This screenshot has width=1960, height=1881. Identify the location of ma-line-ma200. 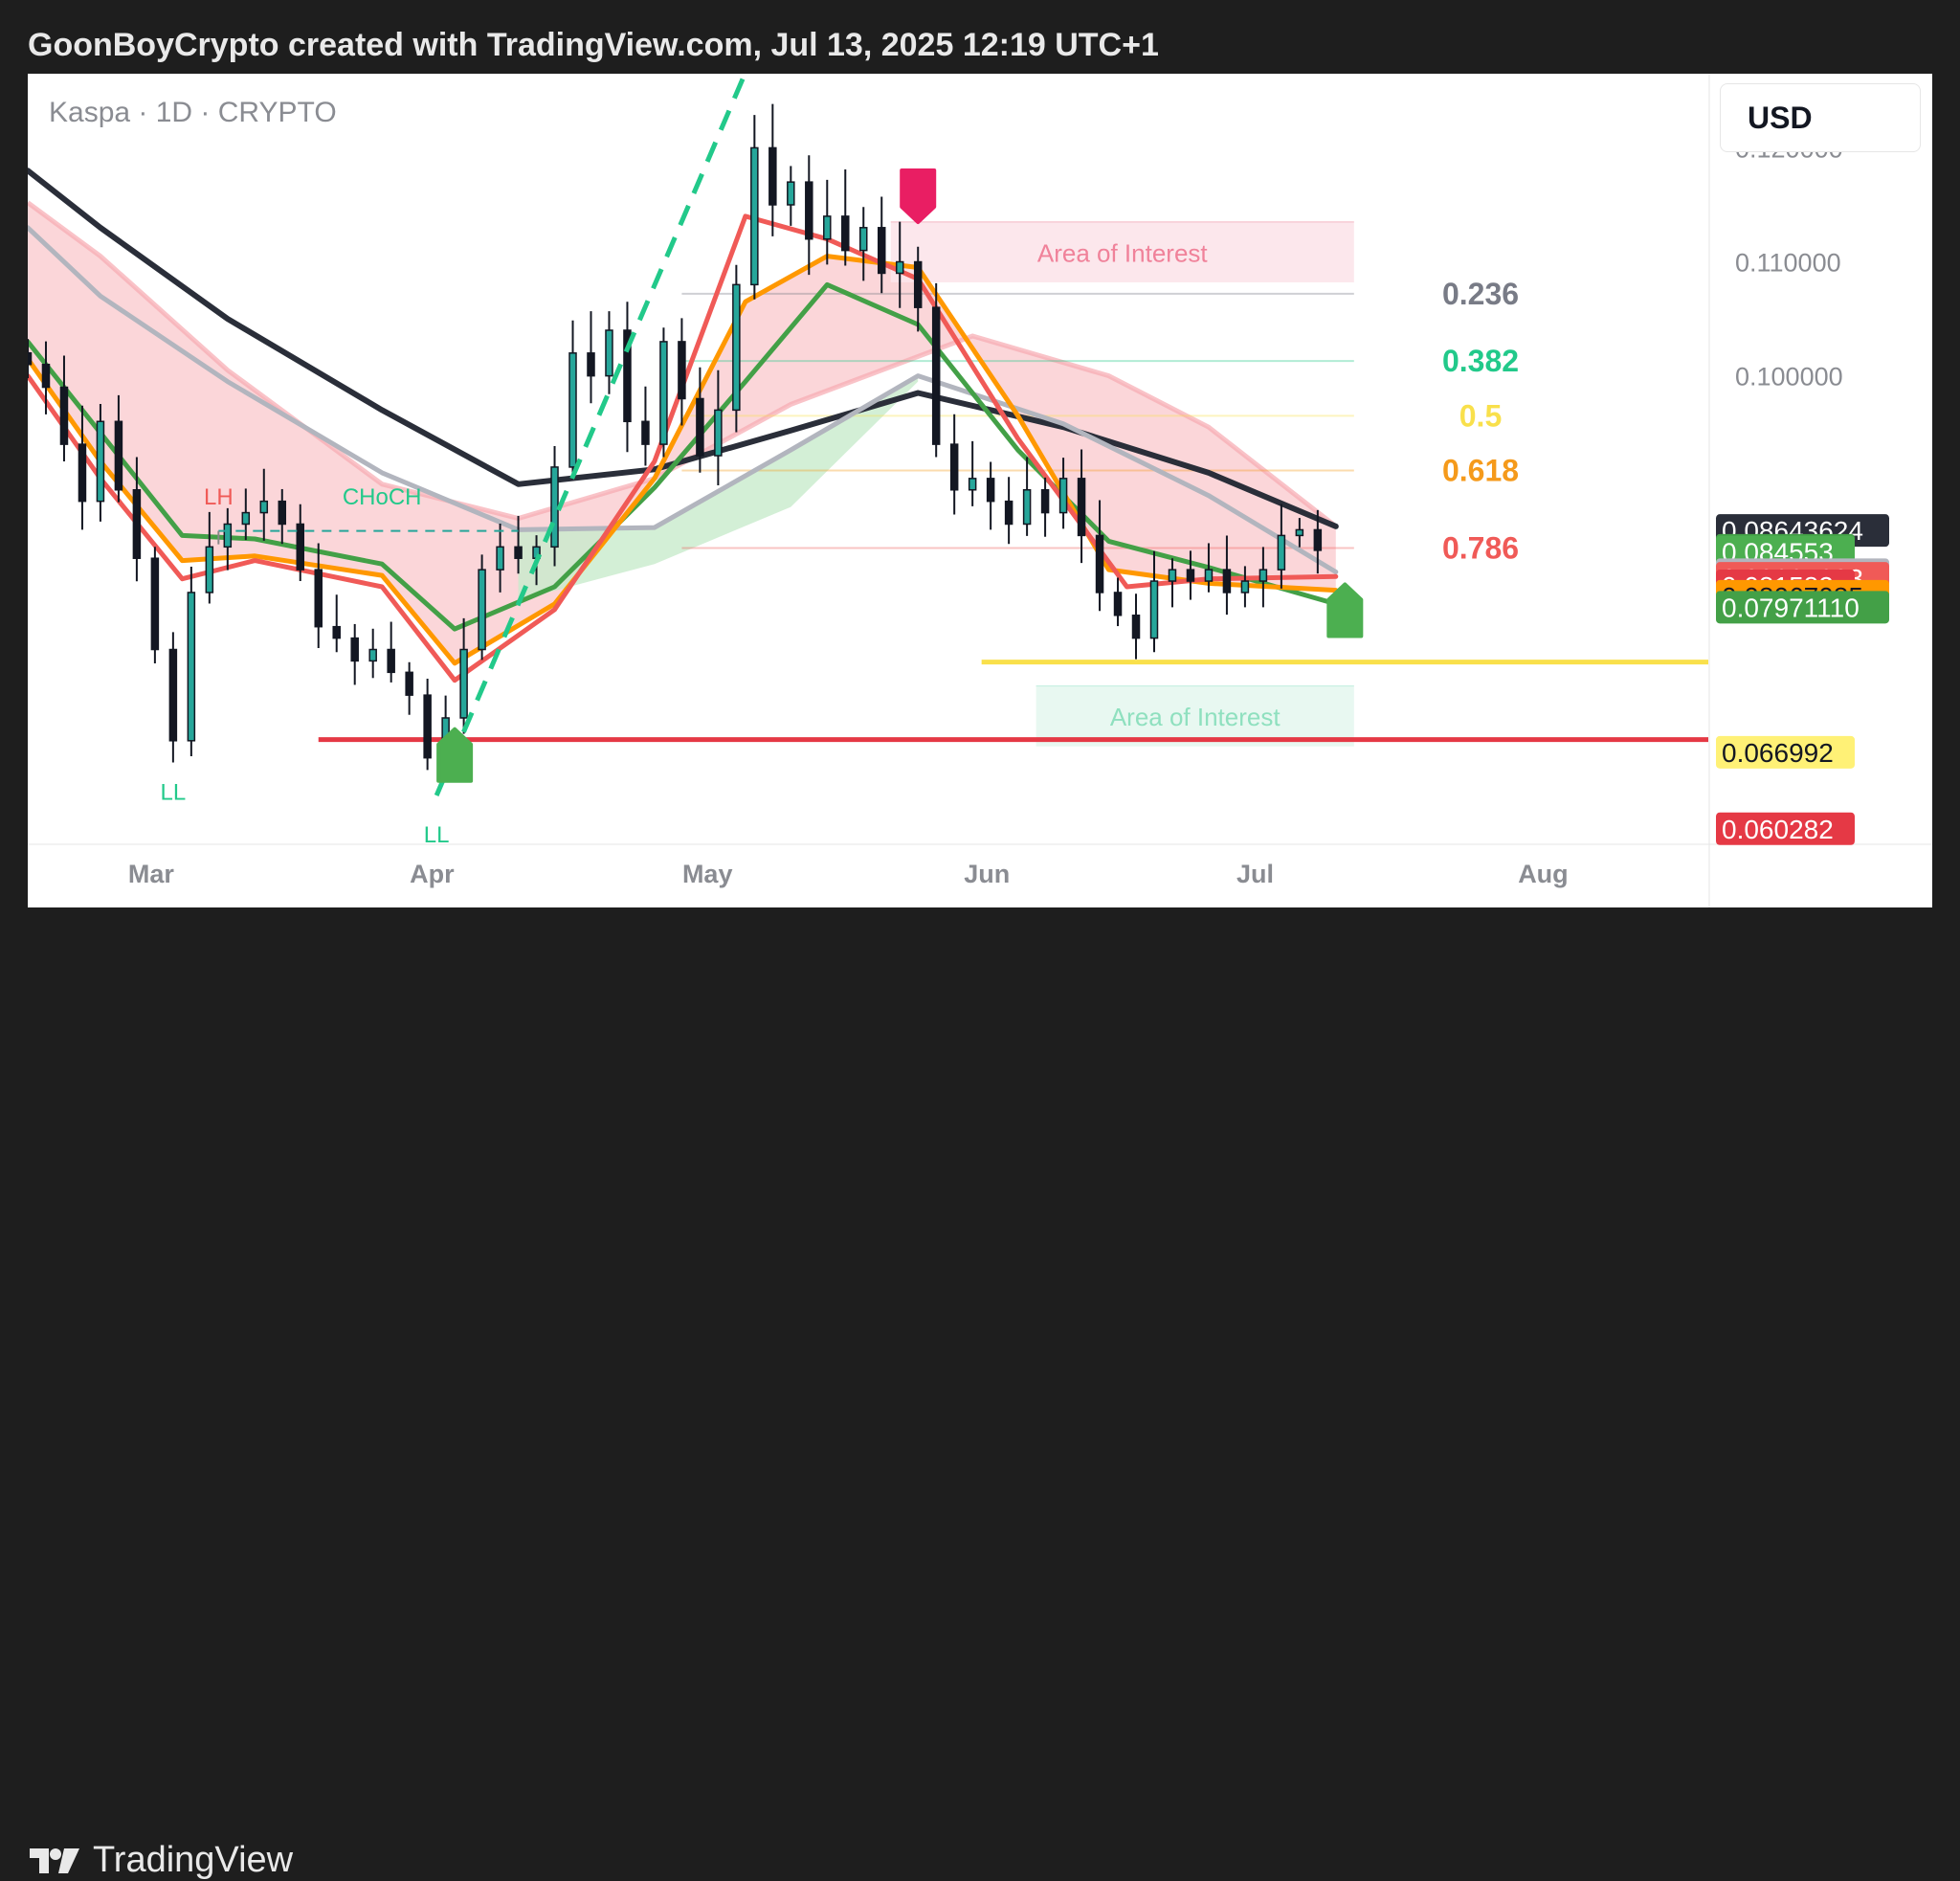
(684, 348).